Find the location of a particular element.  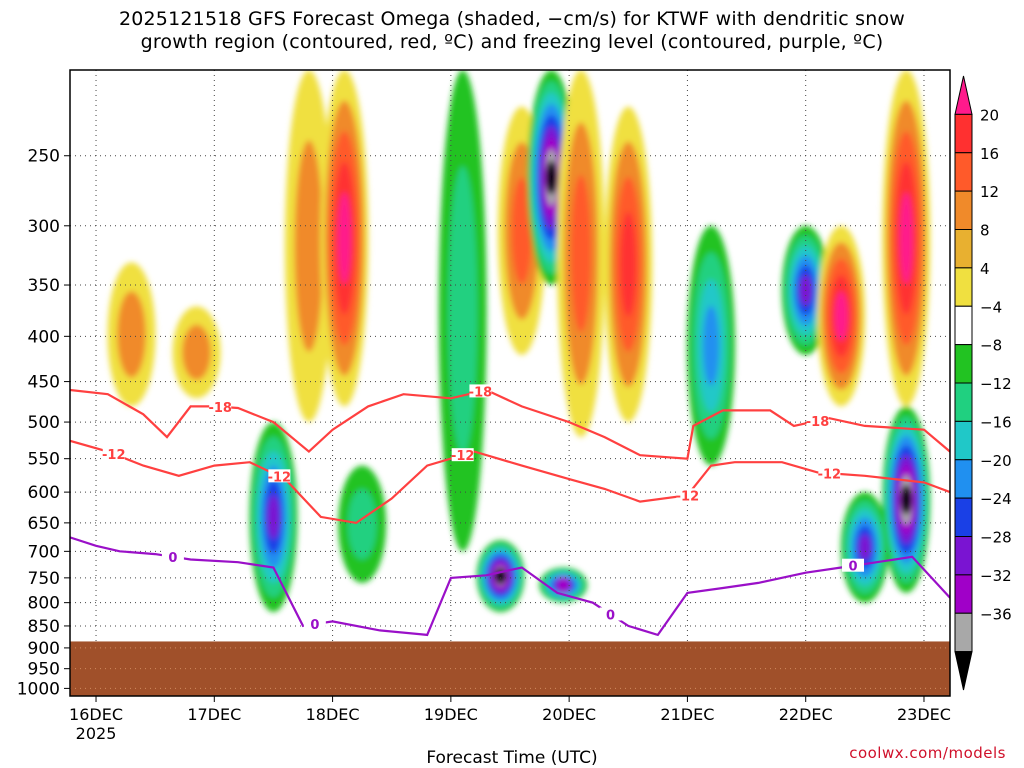

y-tick-label: 900 is located at coordinates (44, 649).